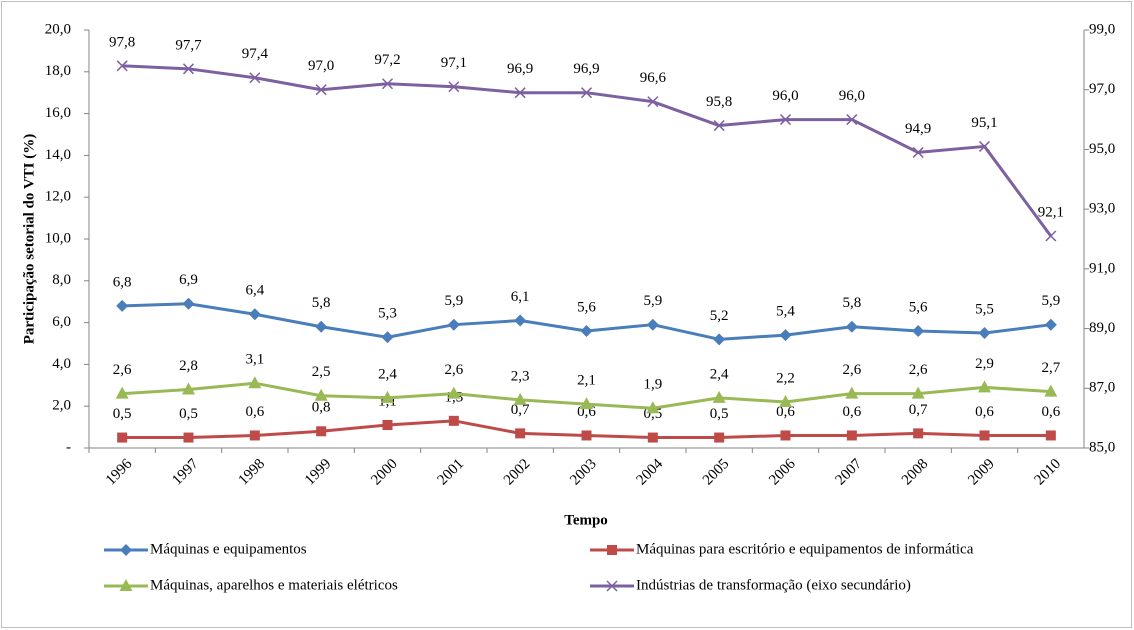 The width and height of the screenshot is (1134, 630). Describe the element at coordinates (61, 406) in the screenshot. I see `y-tick-label: 2,0` at that location.